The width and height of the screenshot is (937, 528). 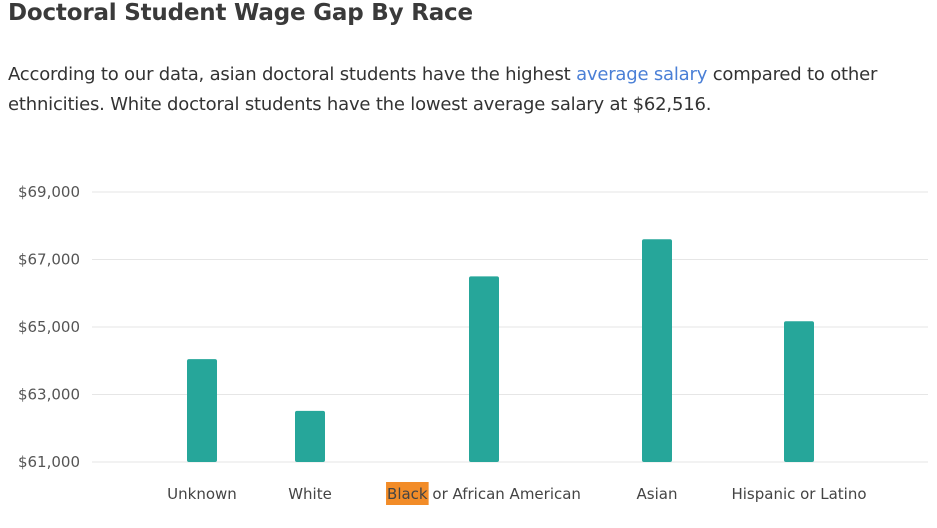 What do you see at coordinates (49, 260) in the screenshot?
I see `y-tick-label: $67,000` at bounding box center [49, 260].